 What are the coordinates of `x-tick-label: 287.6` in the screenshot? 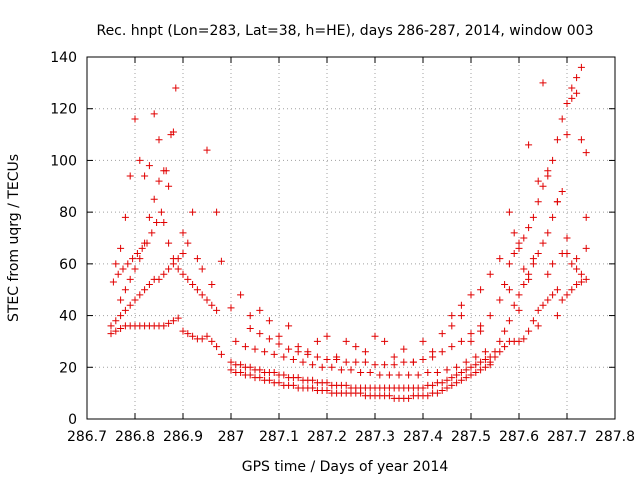 It's located at (519, 437).